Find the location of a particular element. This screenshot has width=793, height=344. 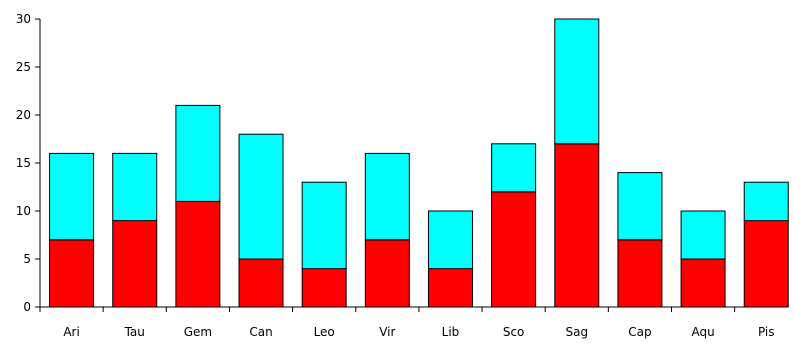

y-tick-label: 5 is located at coordinates (27, 259).